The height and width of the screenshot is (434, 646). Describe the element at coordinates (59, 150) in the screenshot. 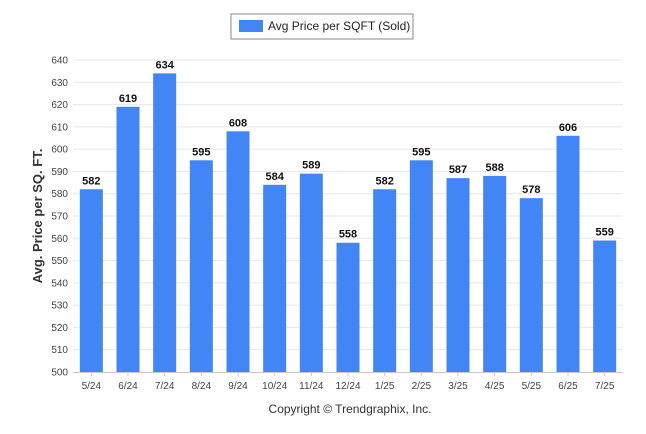

I see `y-tick-label: 600` at that location.